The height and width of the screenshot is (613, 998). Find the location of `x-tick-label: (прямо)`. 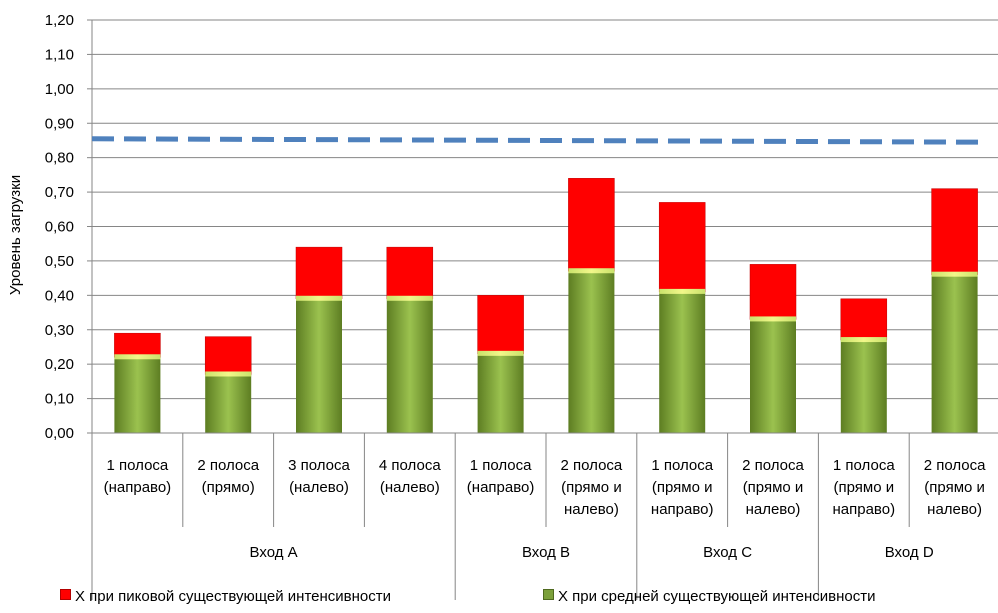

x-tick-label: (прямо) is located at coordinates (228, 487).